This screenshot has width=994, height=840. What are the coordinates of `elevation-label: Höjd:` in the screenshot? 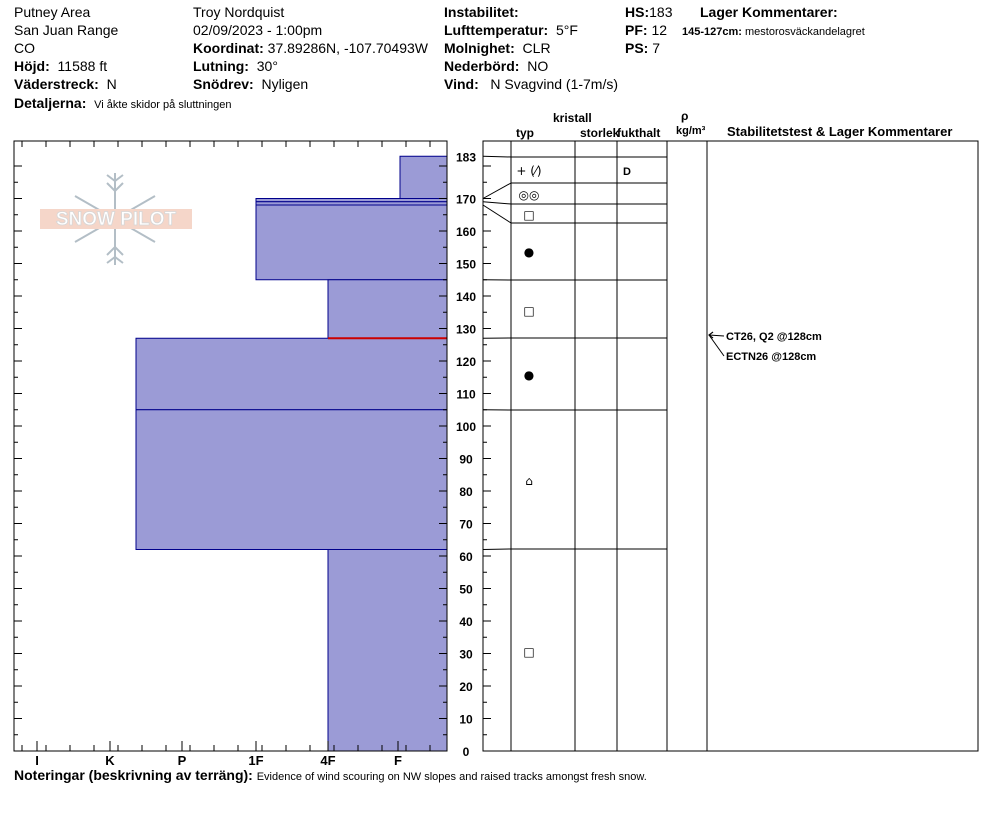 It's located at (32, 66).